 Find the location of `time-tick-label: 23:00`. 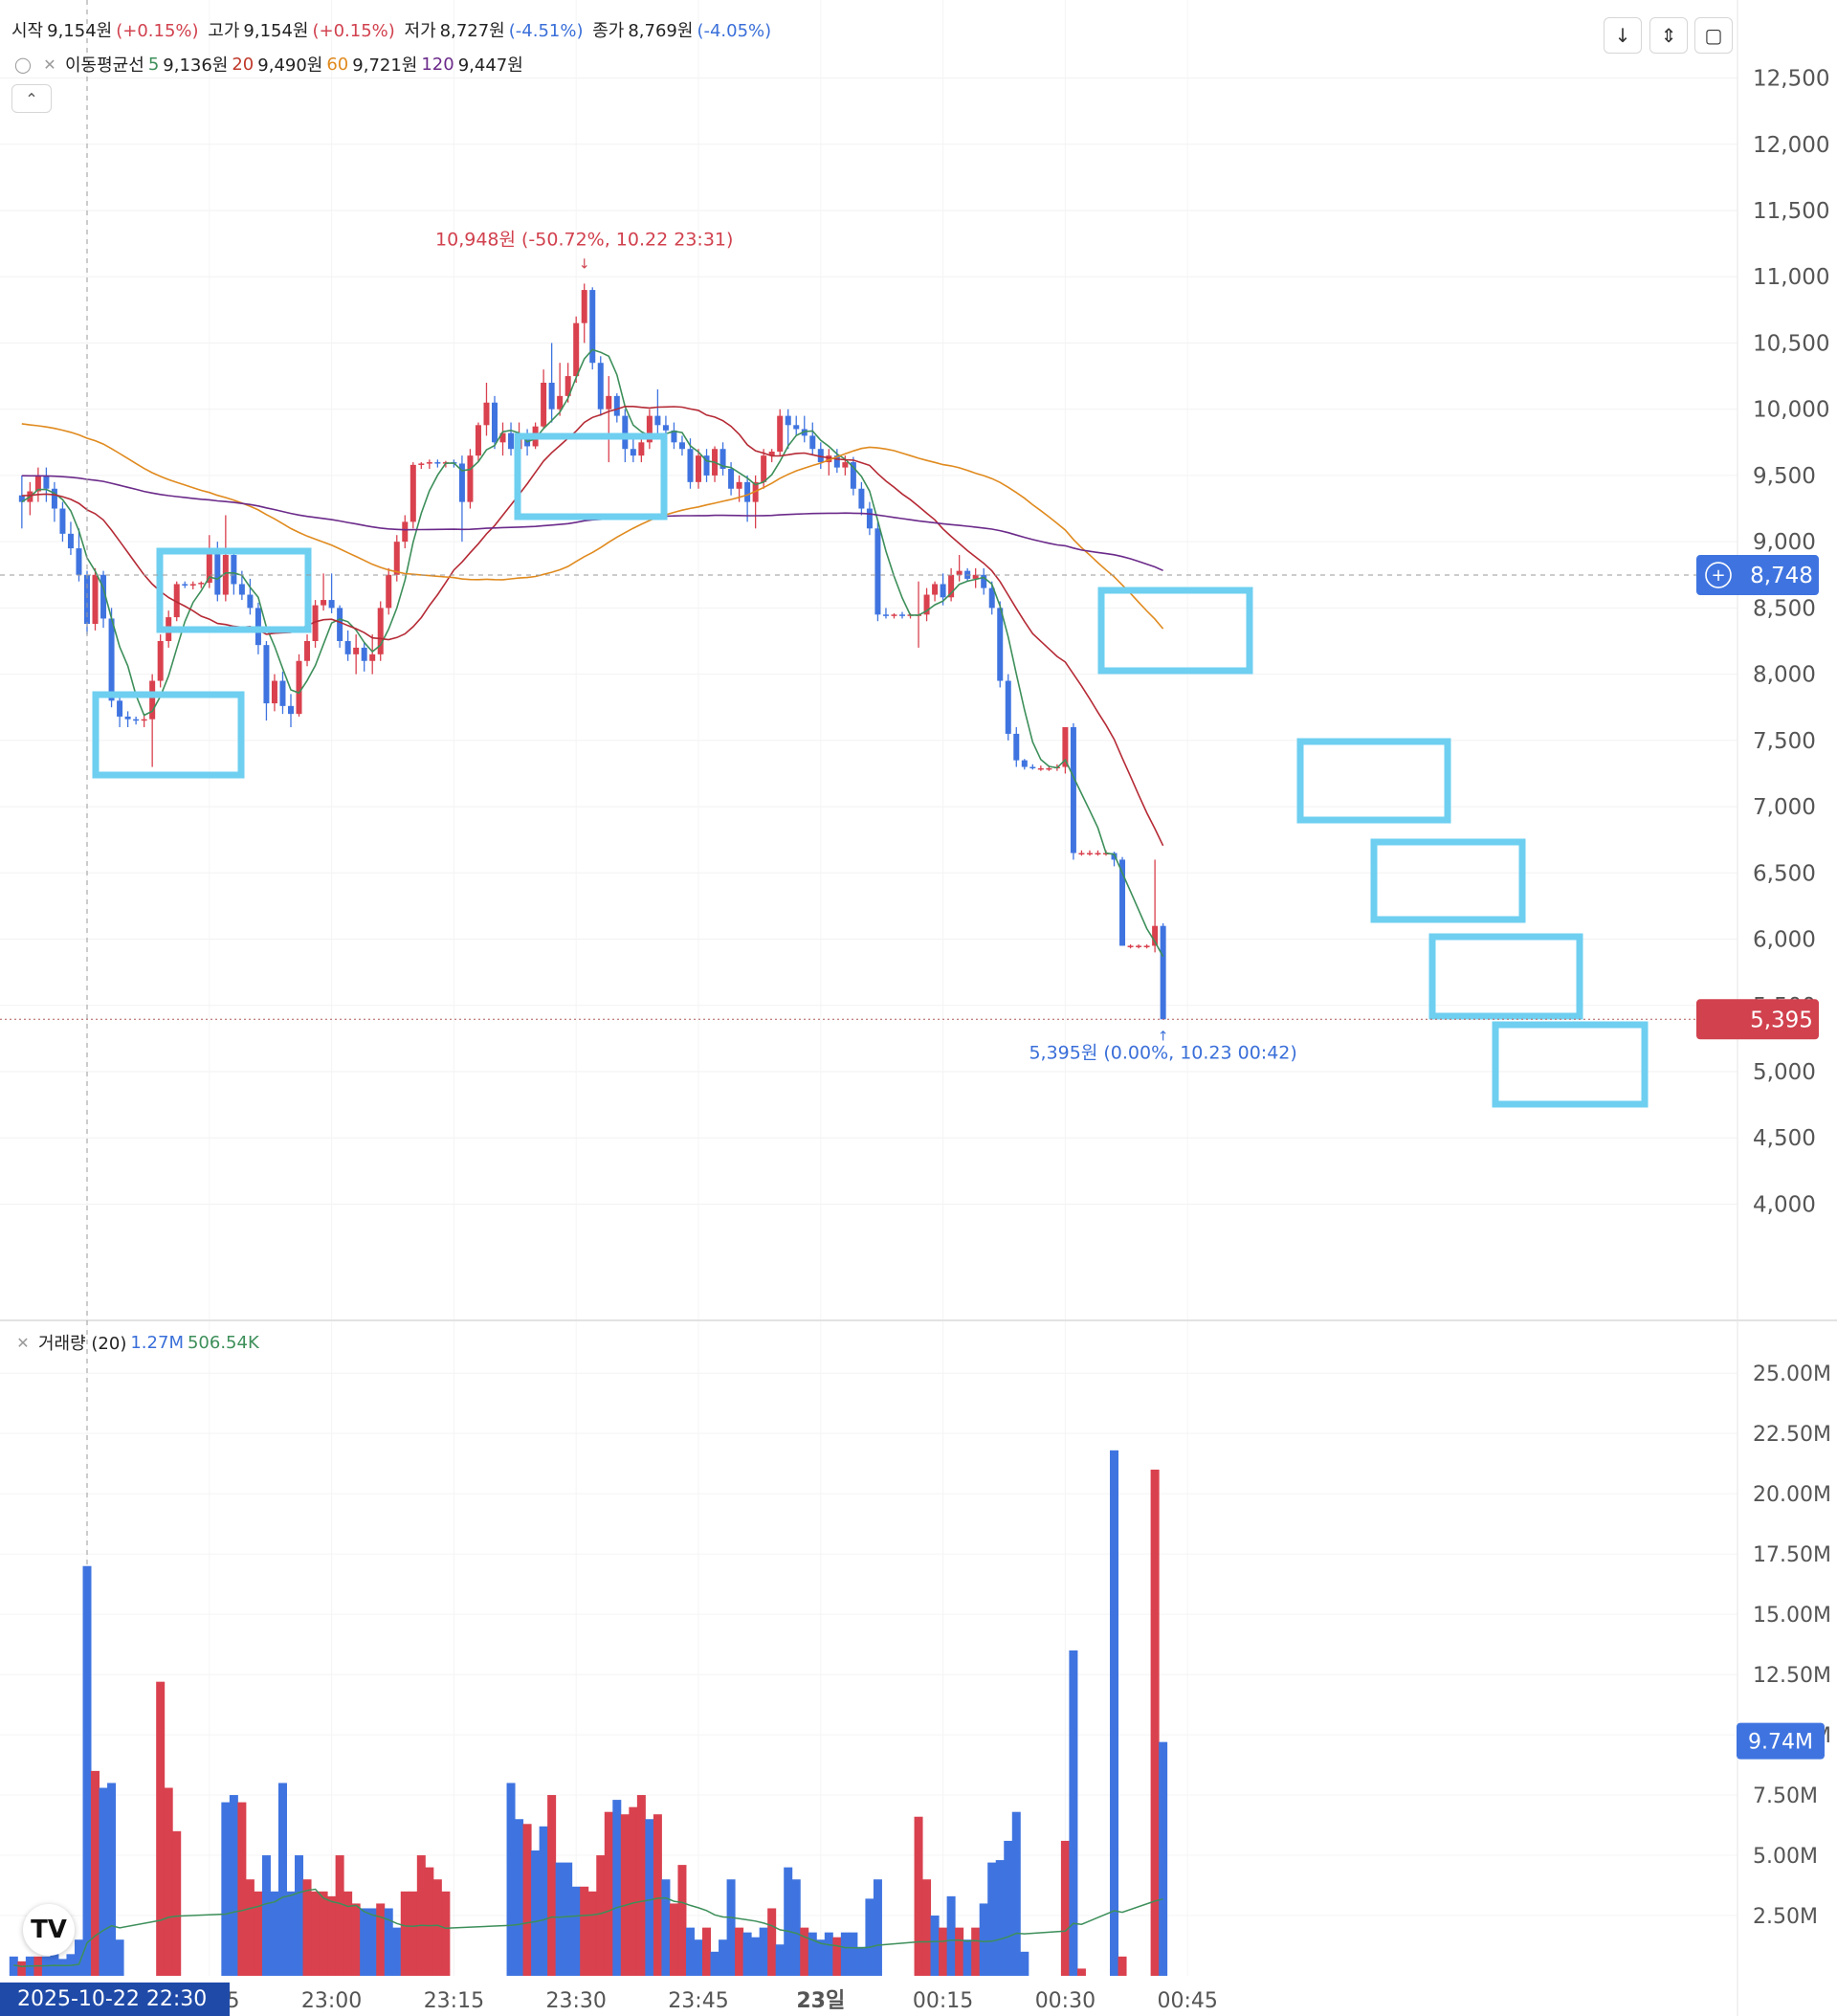

time-tick-label: 23:00 is located at coordinates (331, 2001).